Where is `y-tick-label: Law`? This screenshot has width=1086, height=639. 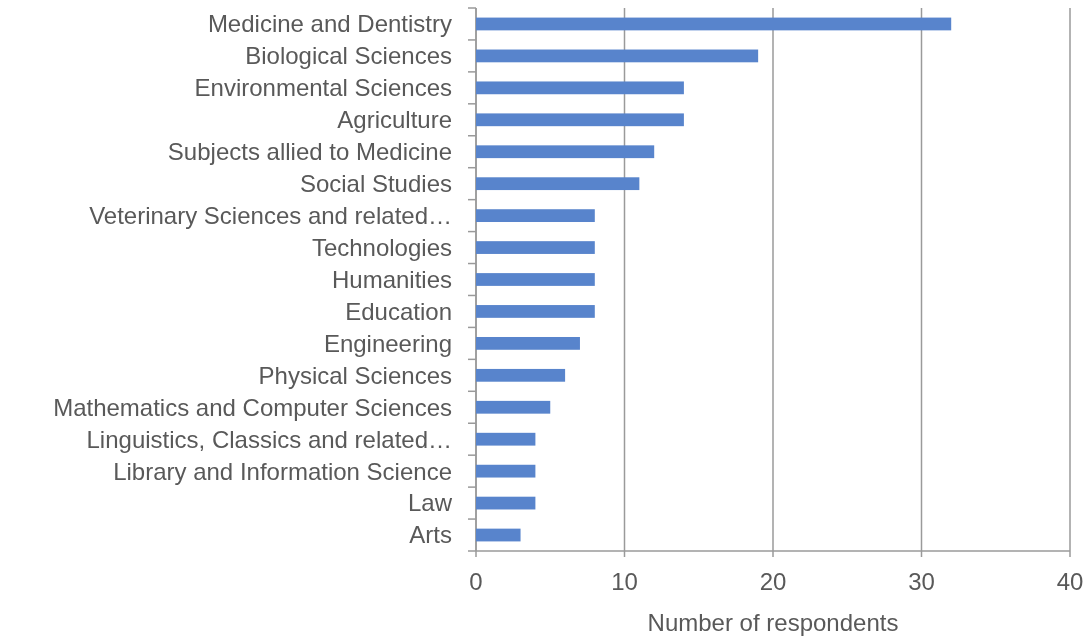
y-tick-label: Law is located at coordinates (430, 503).